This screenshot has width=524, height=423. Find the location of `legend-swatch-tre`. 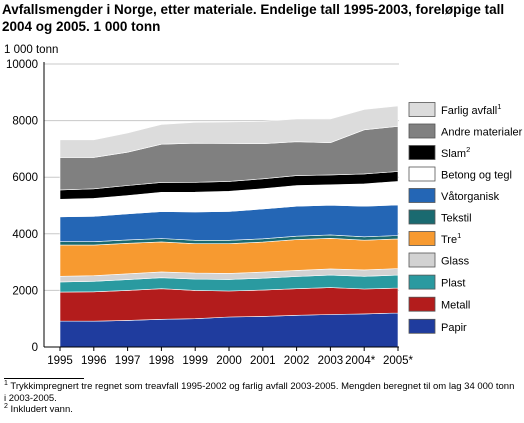

legend-swatch-tre is located at coordinates (422, 238).